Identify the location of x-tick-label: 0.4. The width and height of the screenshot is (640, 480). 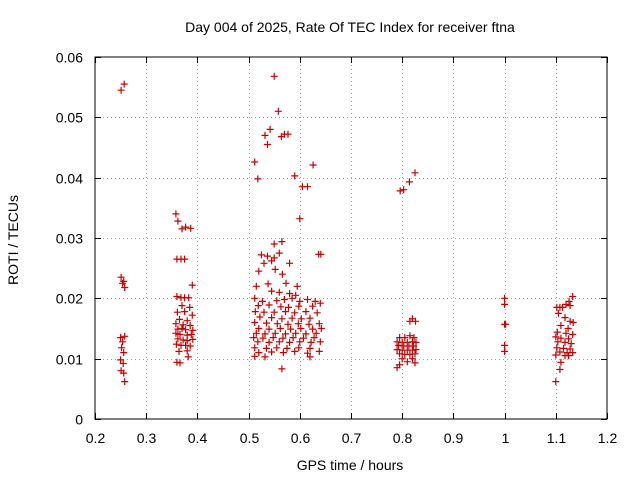
(198, 438).